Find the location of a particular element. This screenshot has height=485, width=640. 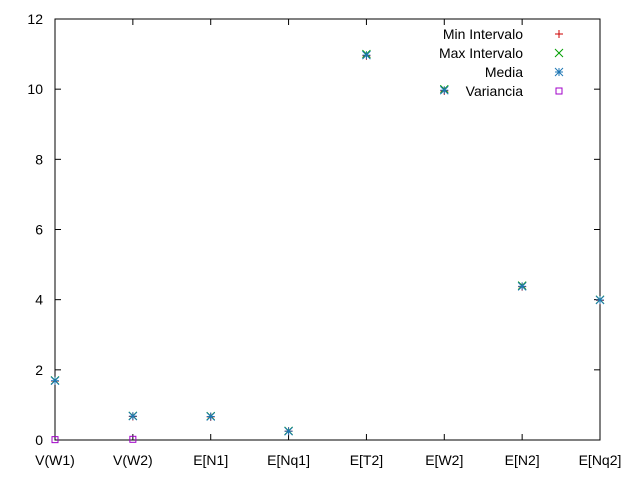

x-tick-label: E[W2] is located at coordinates (444, 460).